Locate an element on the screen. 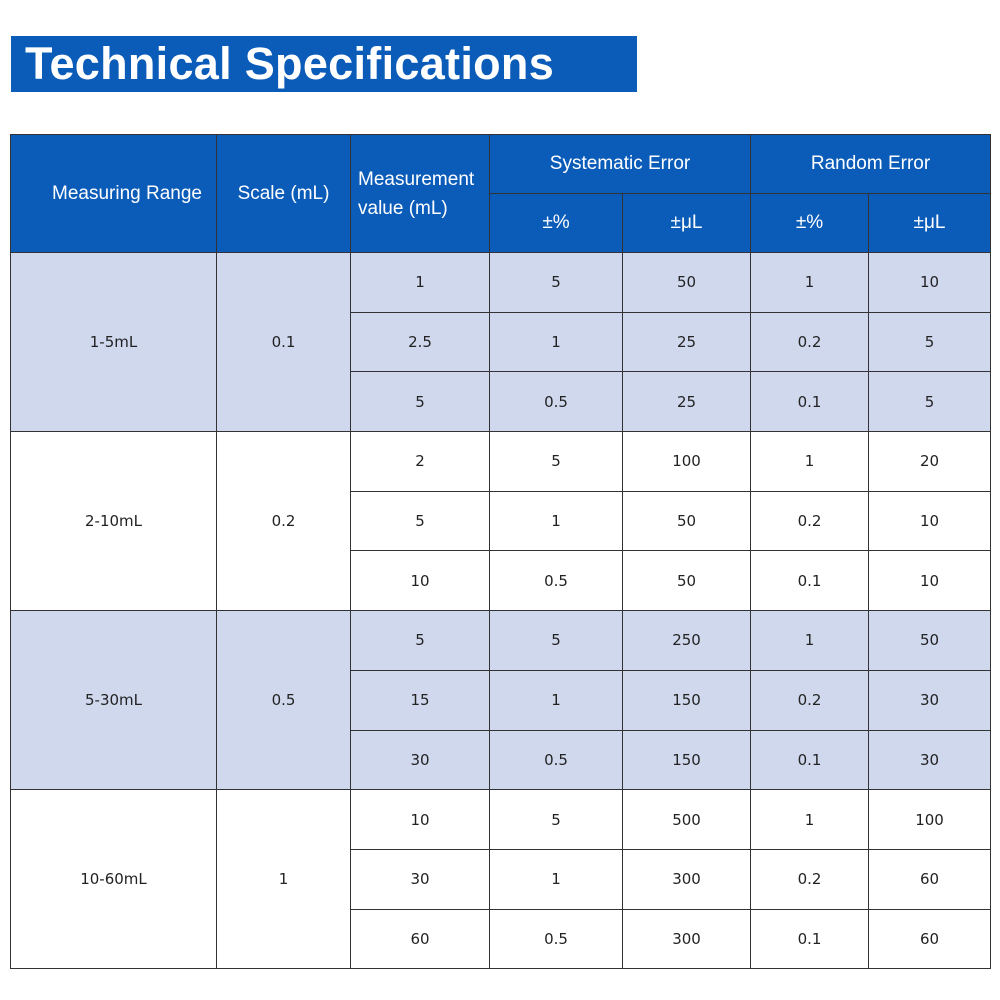 The height and width of the screenshot is (1000, 1000). header-measuring-range: Measuring Range is located at coordinates (113, 193).